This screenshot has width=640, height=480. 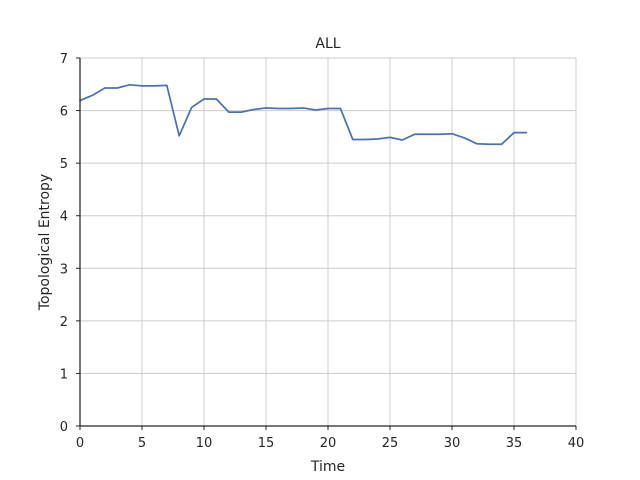 I want to click on y-tick-label: 5, so click(x=64, y=164).